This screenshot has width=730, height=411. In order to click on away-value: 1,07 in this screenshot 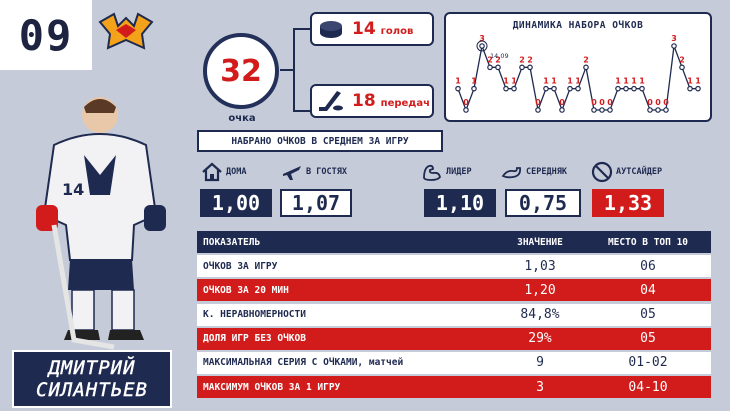, I will do `click(316, 203)`.